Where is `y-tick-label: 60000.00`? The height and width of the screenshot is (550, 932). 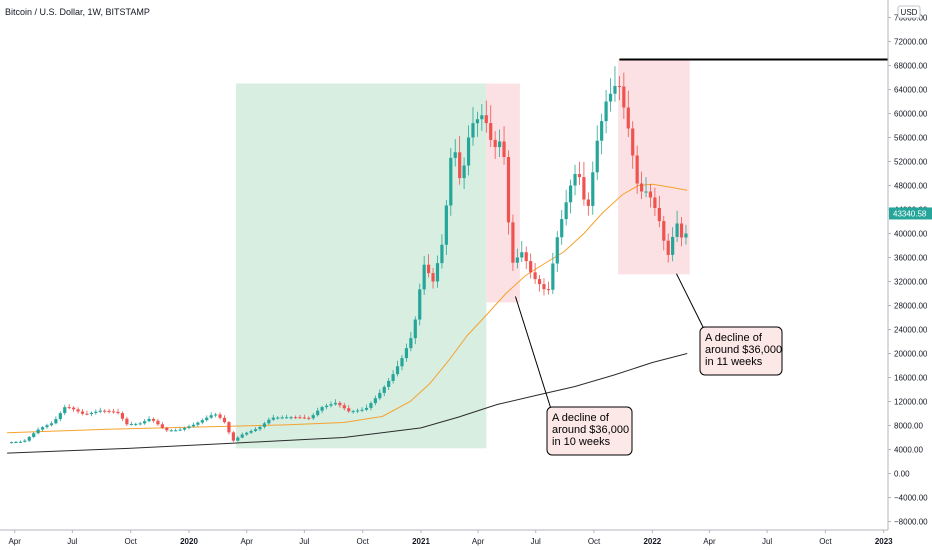
y-tick-label: 60000.00 is located at coordinates (911, 114).